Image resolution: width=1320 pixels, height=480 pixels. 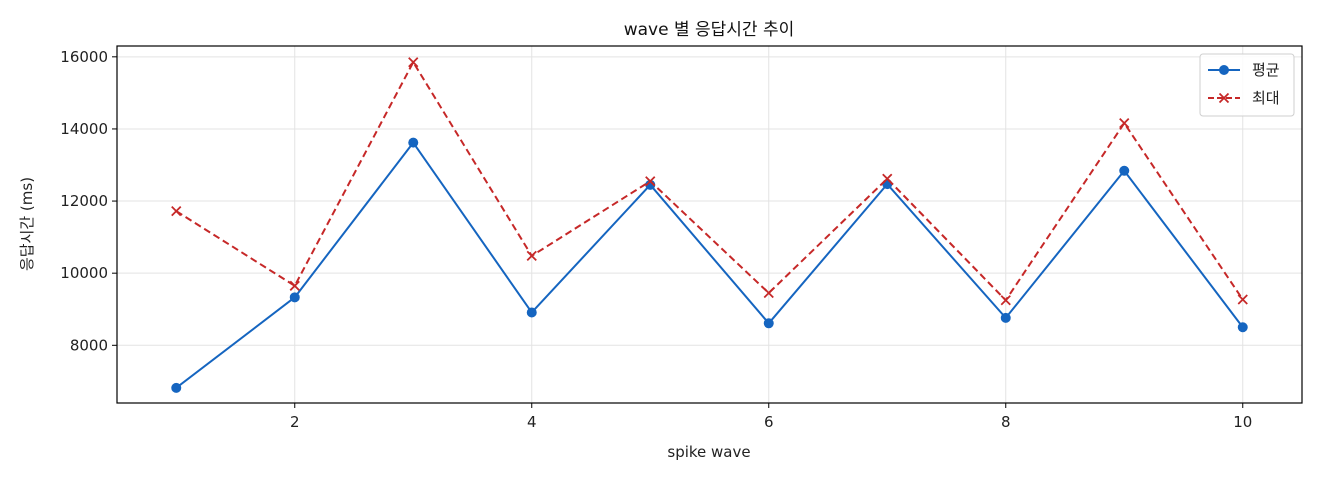 I want to click on y-tick-label: 12000, so click(x=84, y=201).